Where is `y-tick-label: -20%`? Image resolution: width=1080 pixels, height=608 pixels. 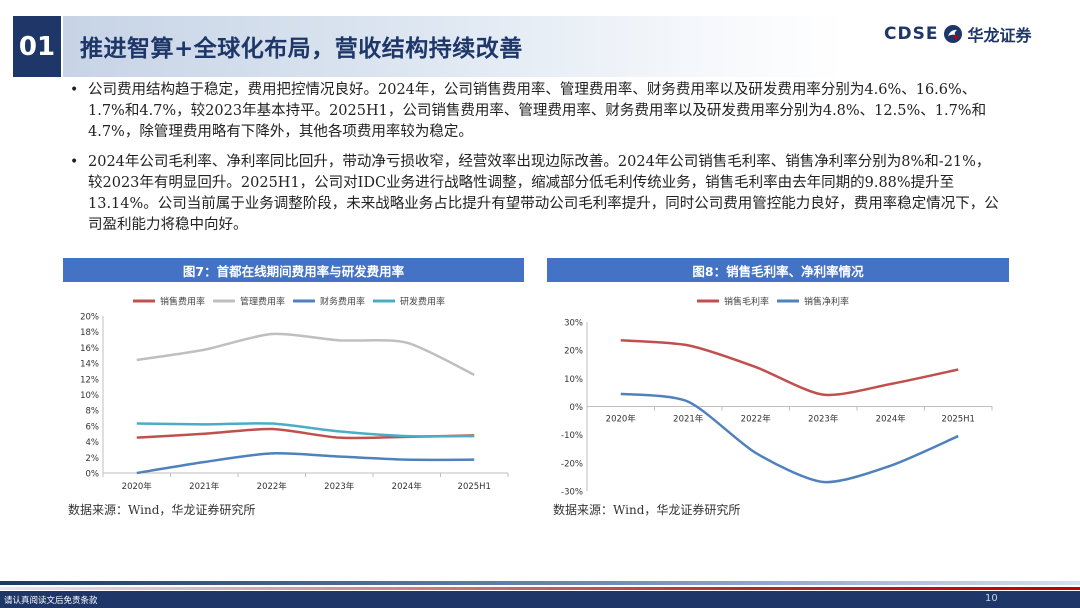 y-tick-label: -20% is located at coordinates (572, 464).